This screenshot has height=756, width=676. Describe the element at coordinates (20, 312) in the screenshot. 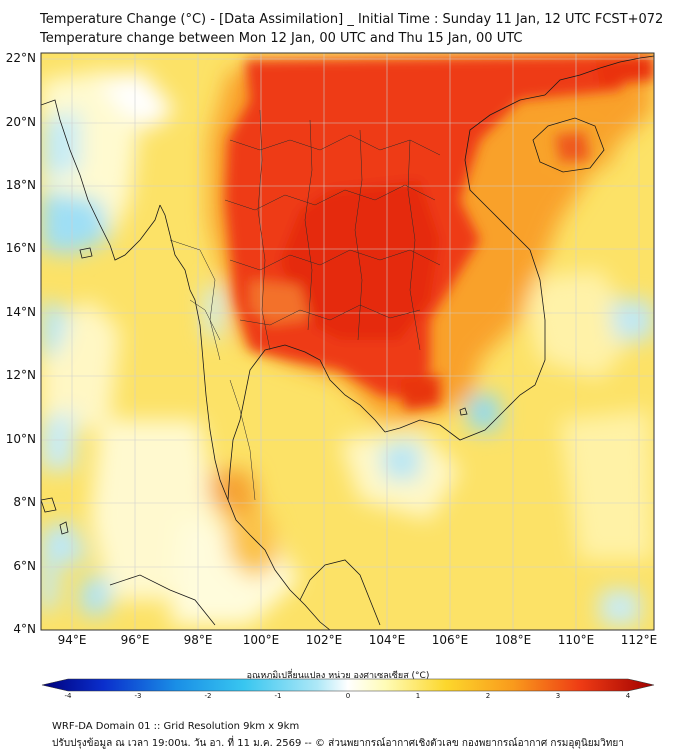

I see `lat-label: 14°N` at that location.